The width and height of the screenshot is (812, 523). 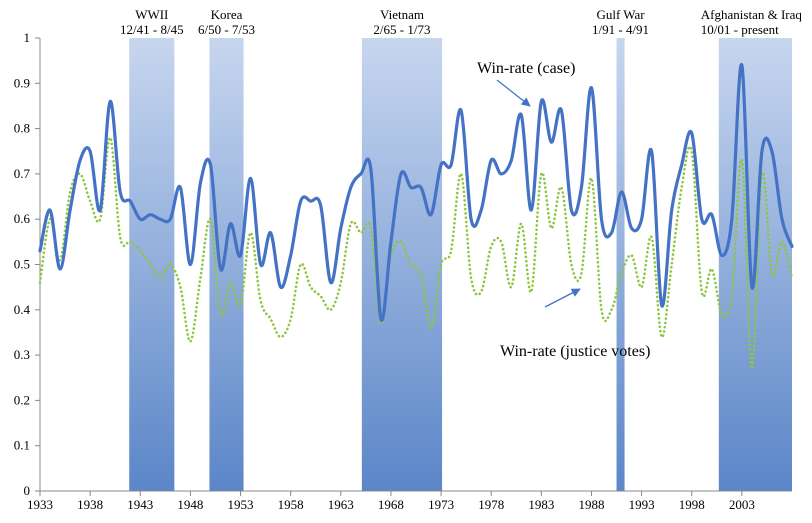 I want to click on x-tick-label: 1993, so click(x=642, y=504).